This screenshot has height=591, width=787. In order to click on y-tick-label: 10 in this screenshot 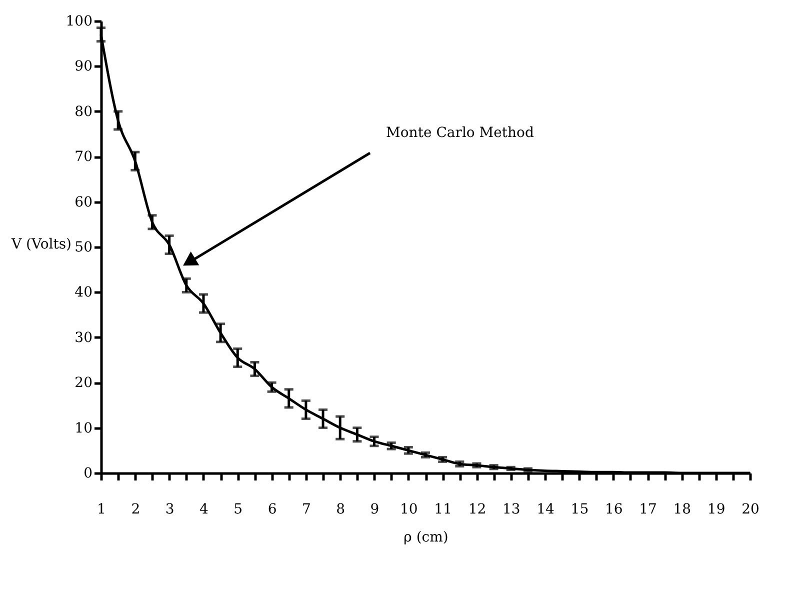, I will do `click(83, 428)`.